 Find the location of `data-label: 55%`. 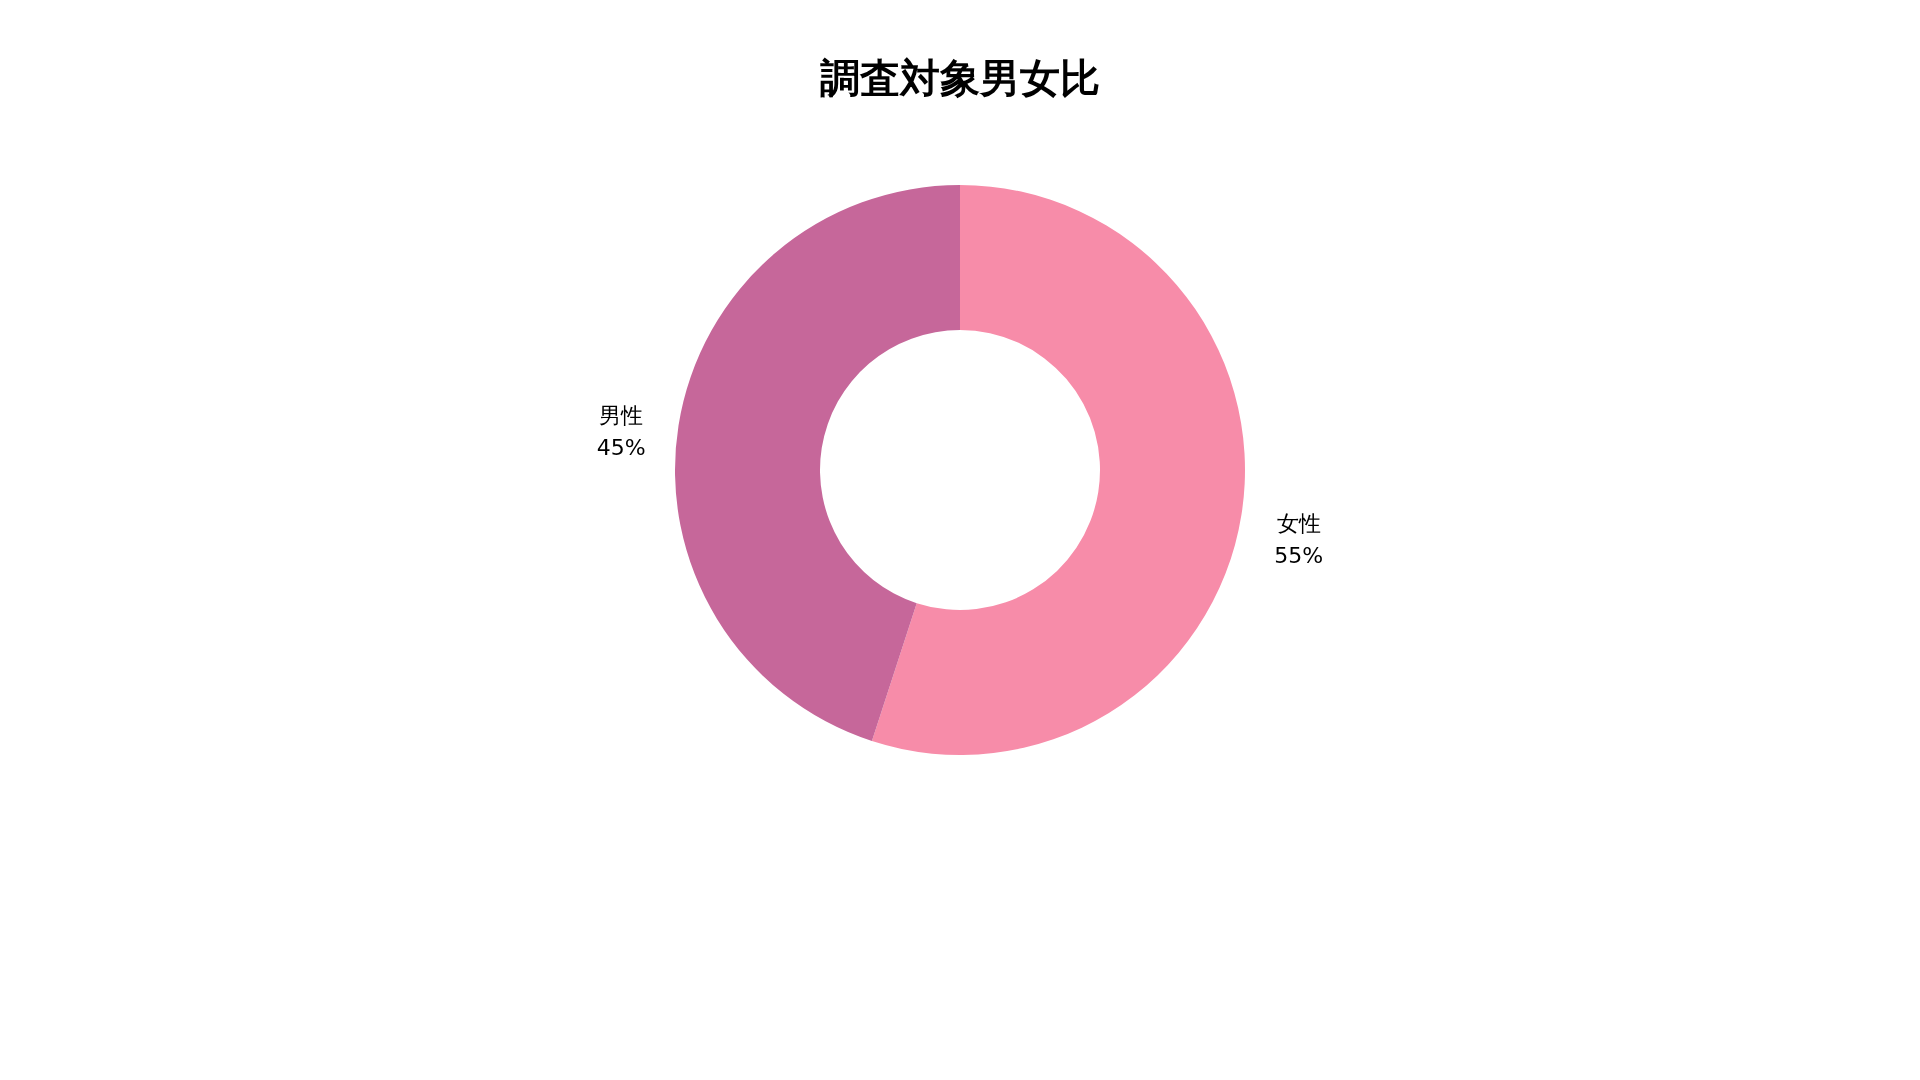

data-label: 55% is located at coordinates (1299, 555).